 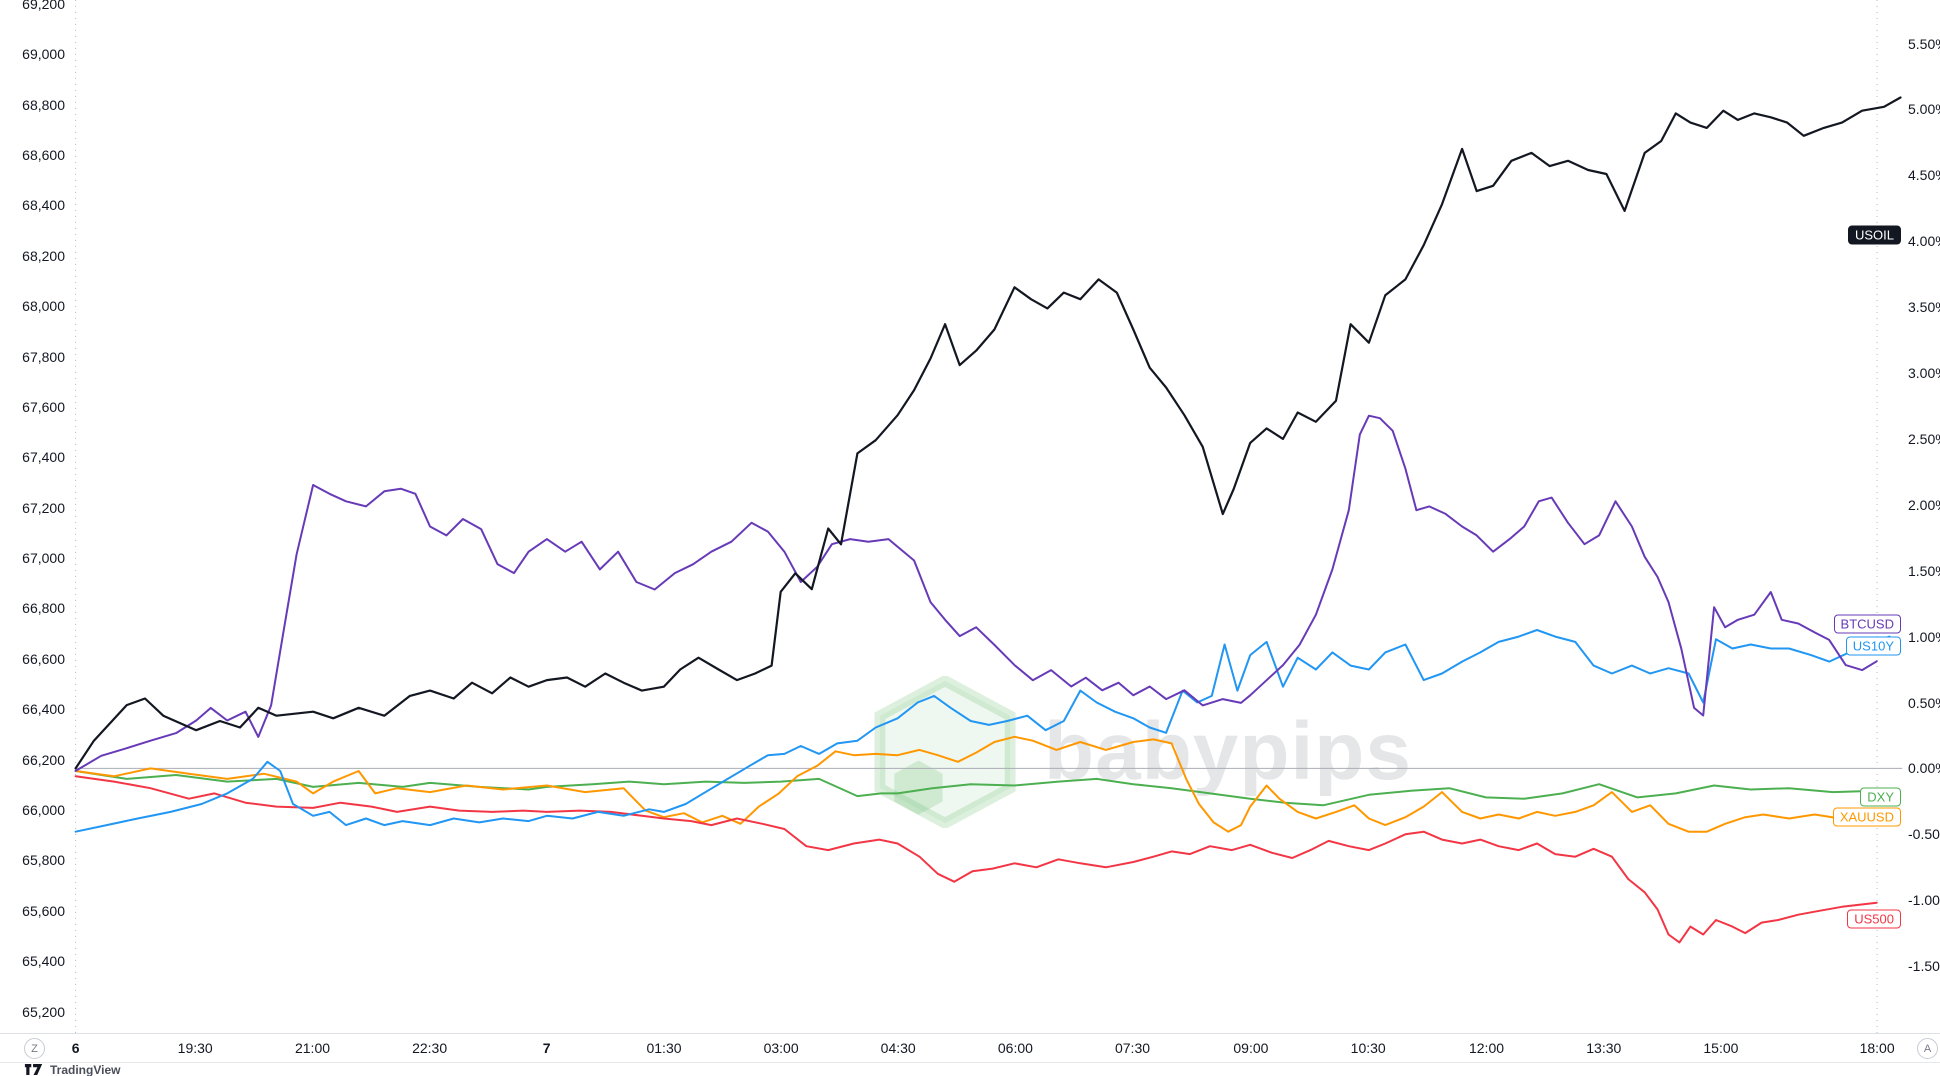 I want to click on price-axis-label: 69,000, so click(x=43, y=54).